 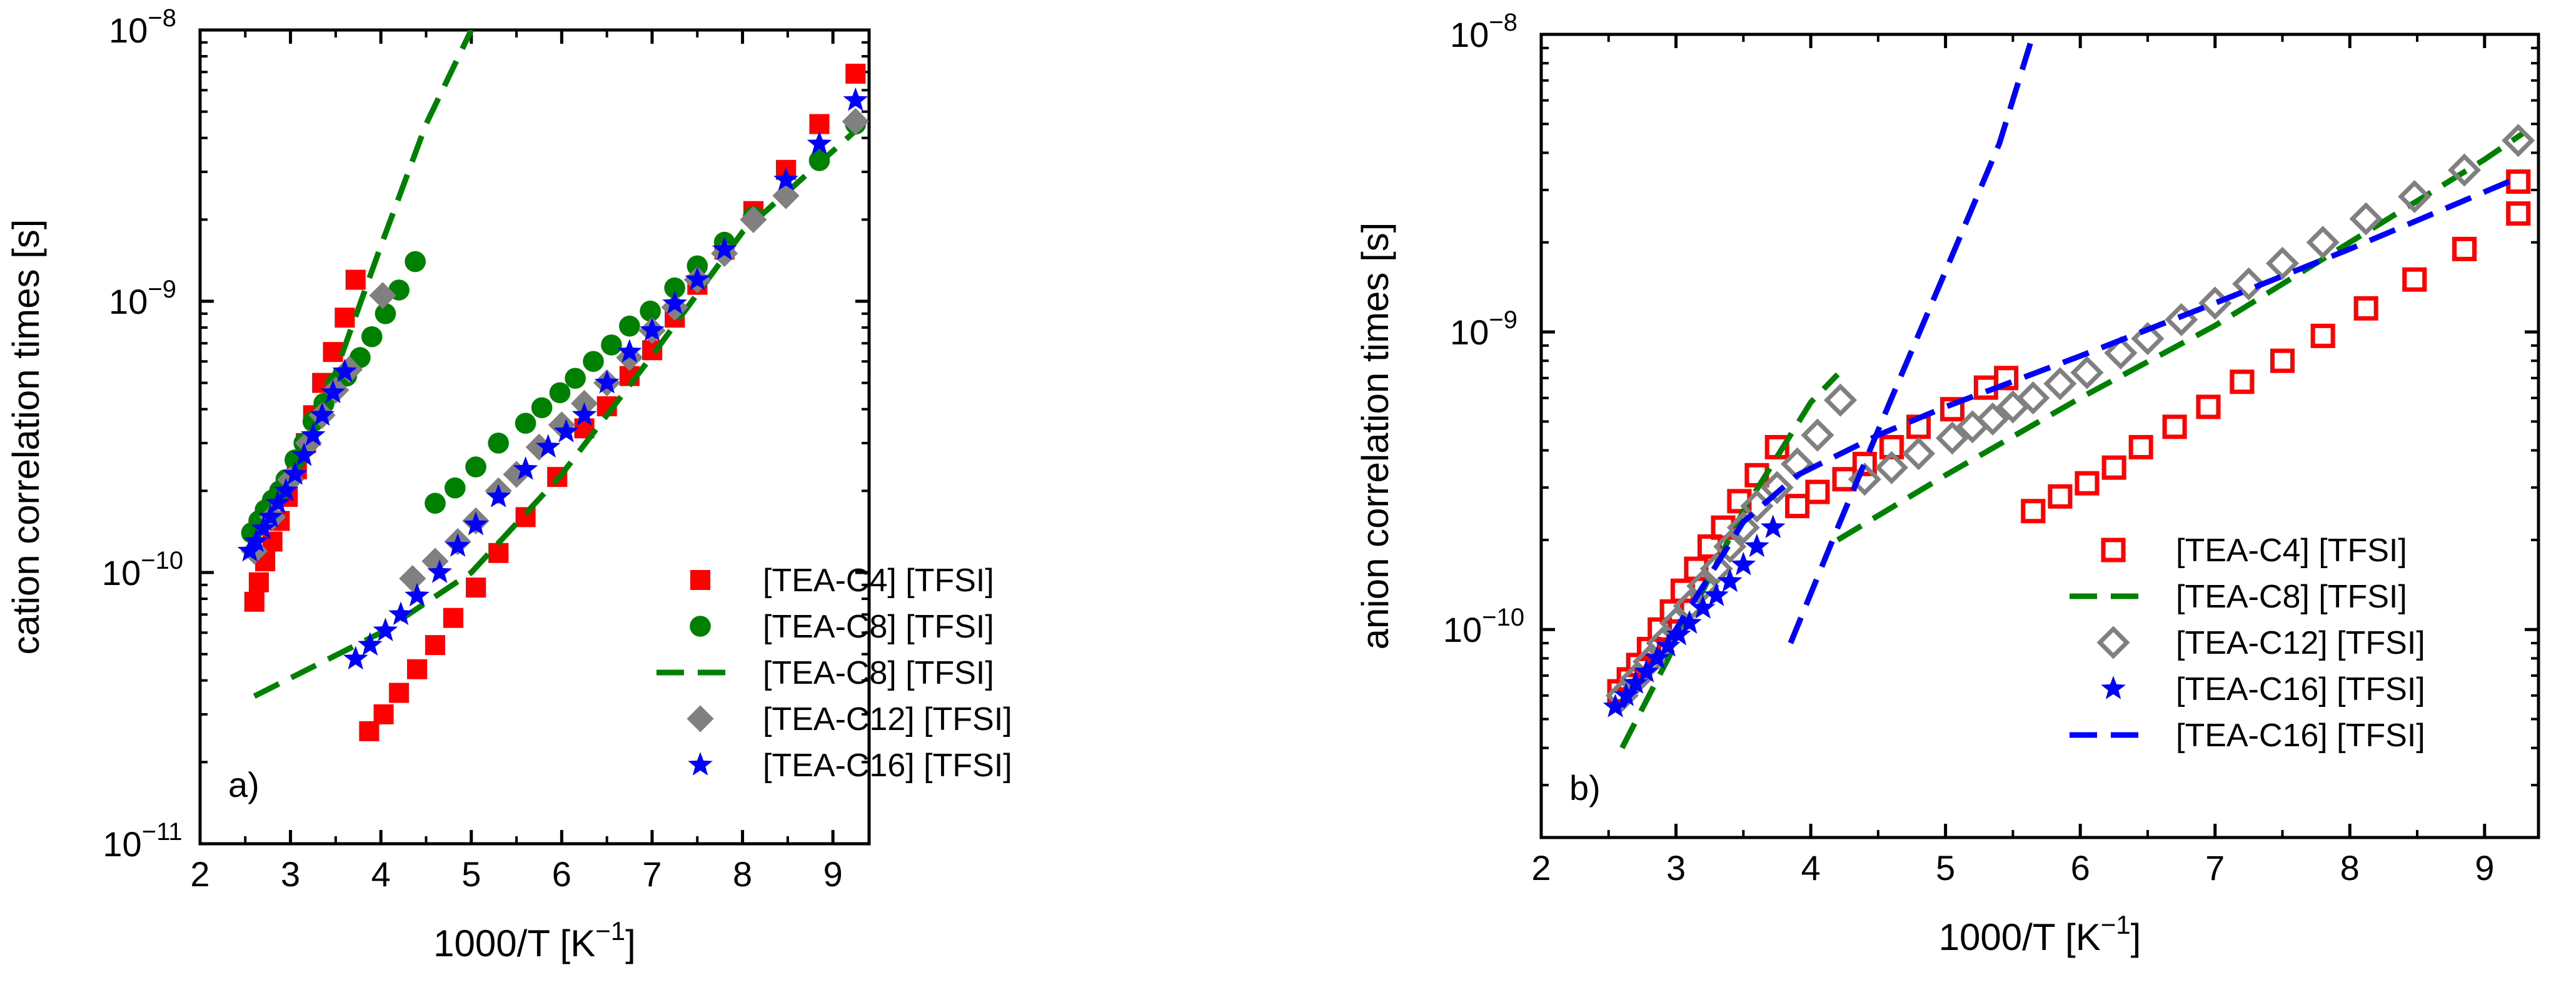 I want to click on y-axis-label: anion correlation times [s], so click(x=1375, y=436).